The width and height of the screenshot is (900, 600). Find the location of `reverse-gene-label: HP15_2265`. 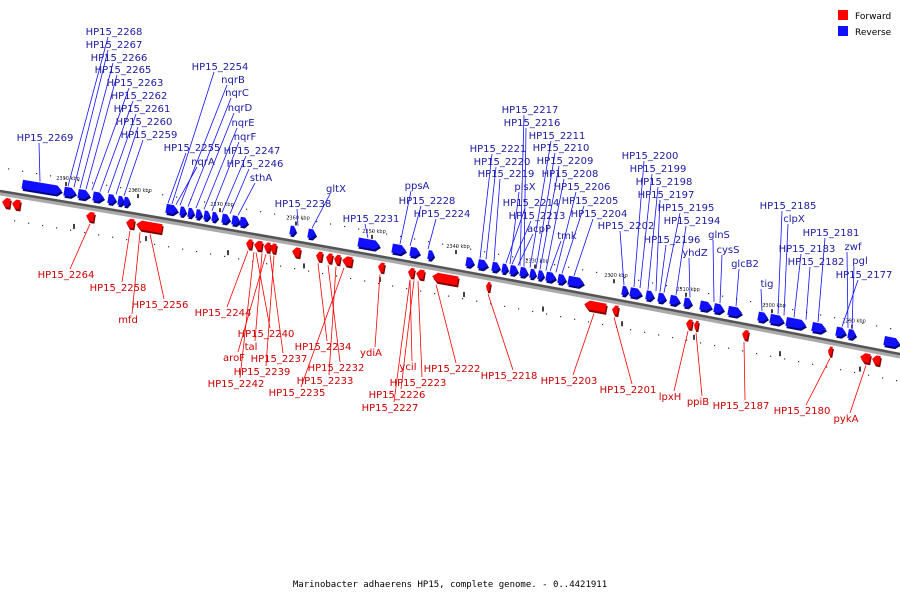

reverse-gene-label: HP15_2265 is located at coordinates (123, 70).